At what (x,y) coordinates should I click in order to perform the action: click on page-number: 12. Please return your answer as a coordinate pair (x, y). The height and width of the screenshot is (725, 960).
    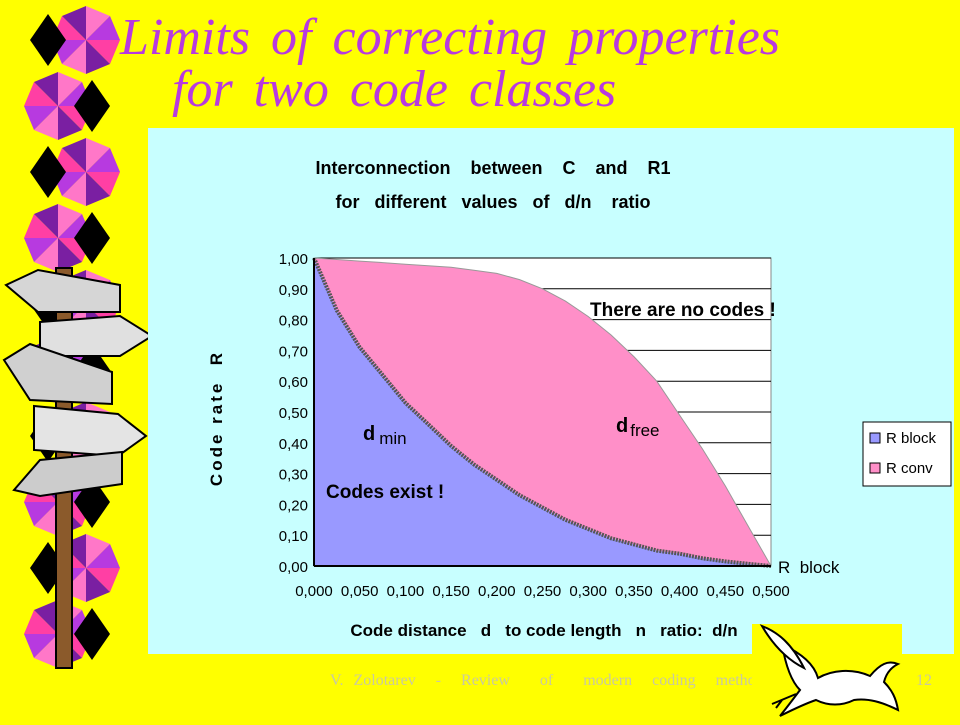
    Looking at the image, I should click on (924, 680).